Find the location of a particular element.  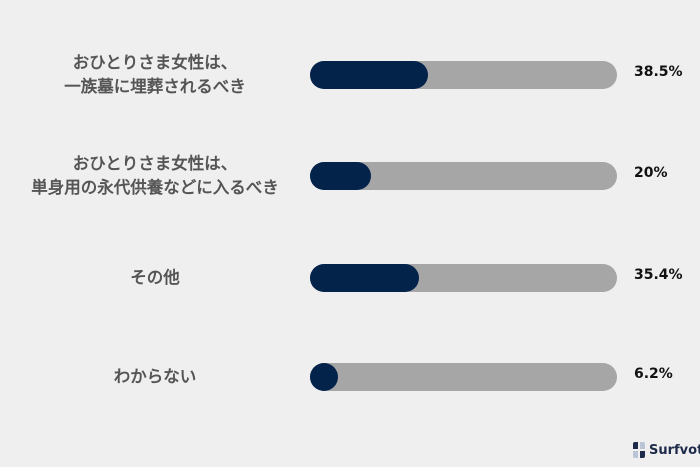

bar-row: おひとりさま女性は、 一族墓に埋葬されるべき 38.5% is located at coordinates (350, 75).